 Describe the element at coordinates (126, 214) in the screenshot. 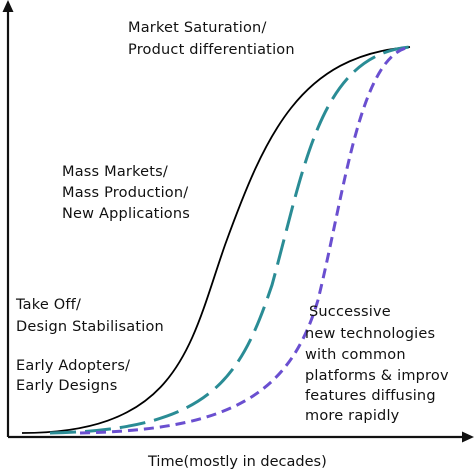

I see `stage-label-line: New Applications` at that location.